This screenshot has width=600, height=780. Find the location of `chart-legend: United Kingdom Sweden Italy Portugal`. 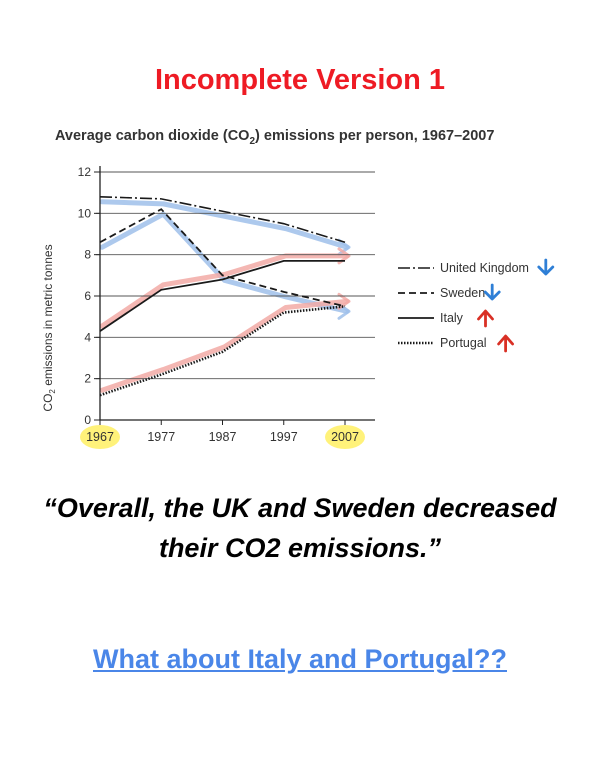

chart-legend: United Kingdom Sweden Italy Portugal is located at coordinates (476, 305).